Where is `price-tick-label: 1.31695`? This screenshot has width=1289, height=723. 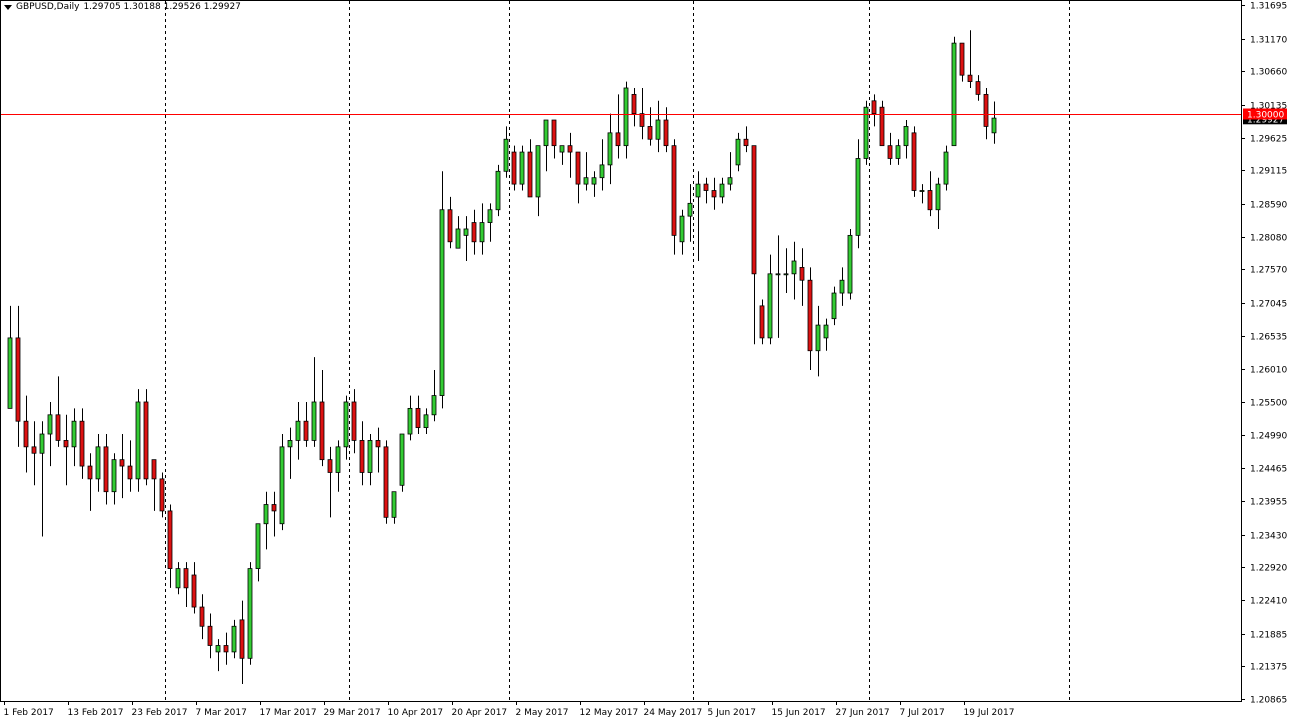
price-tick-label: 1.31695 is located at coordinates (1268, 7).